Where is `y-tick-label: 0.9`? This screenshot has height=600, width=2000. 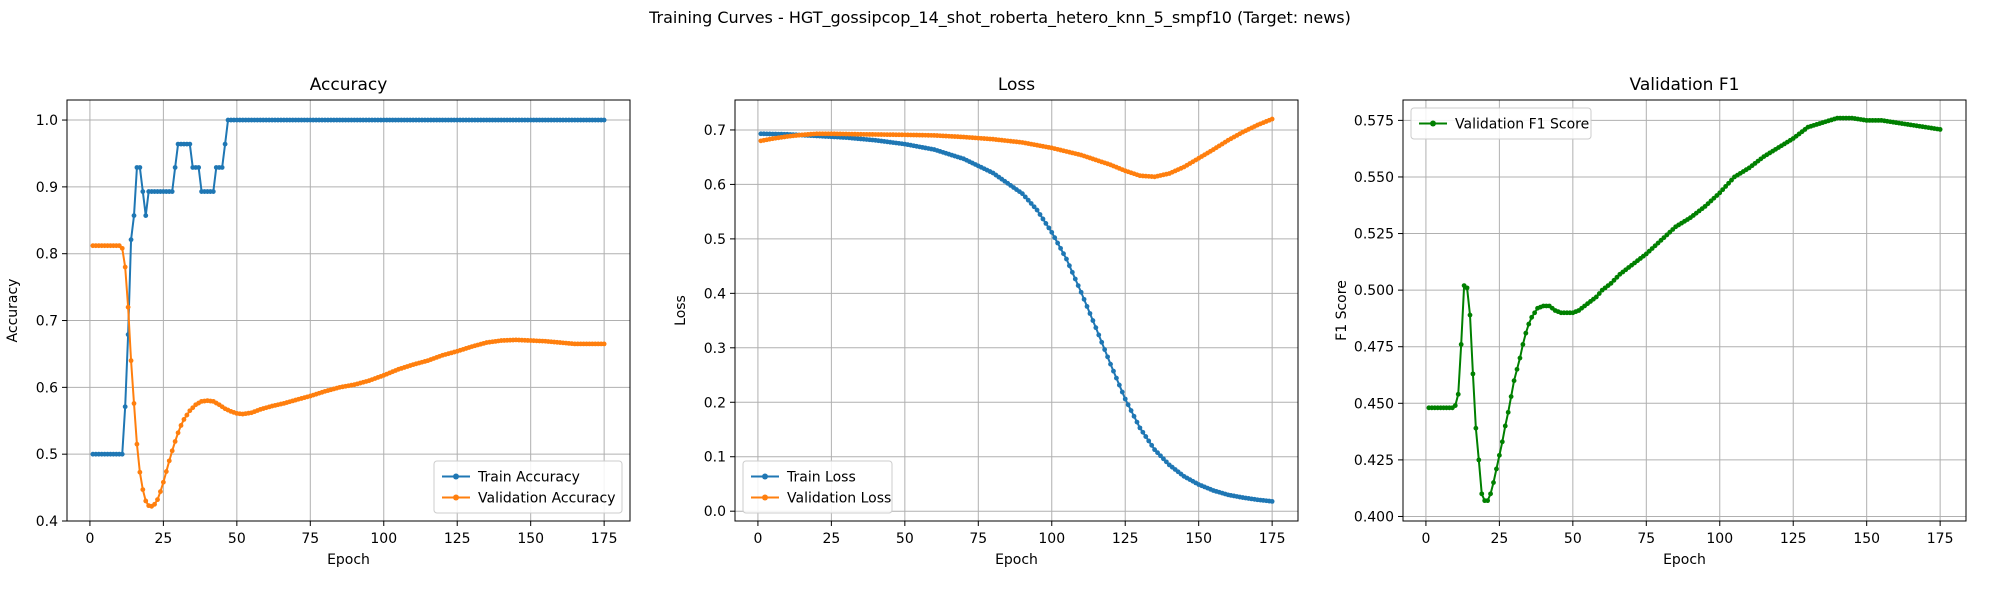
y-tick-label: 0.9 is located at coordinates (47, 188).